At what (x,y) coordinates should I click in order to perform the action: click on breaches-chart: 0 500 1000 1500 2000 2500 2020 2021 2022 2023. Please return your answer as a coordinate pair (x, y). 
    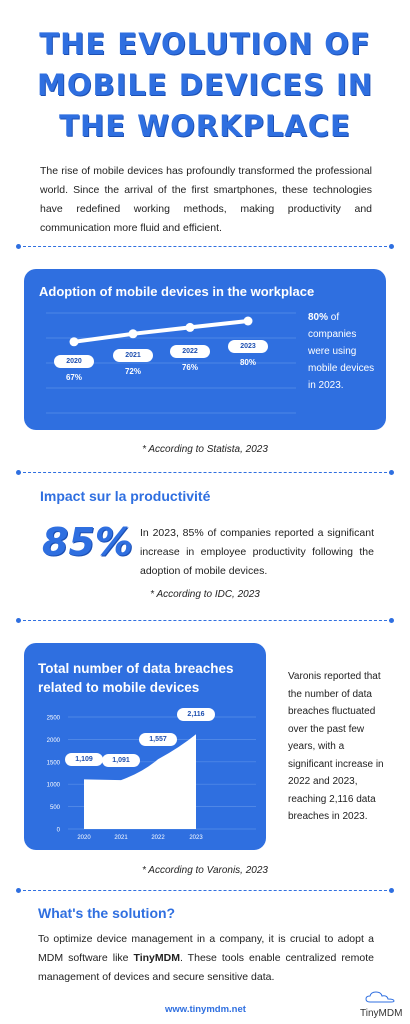
    Looking at the image, I should click on (151, 778).